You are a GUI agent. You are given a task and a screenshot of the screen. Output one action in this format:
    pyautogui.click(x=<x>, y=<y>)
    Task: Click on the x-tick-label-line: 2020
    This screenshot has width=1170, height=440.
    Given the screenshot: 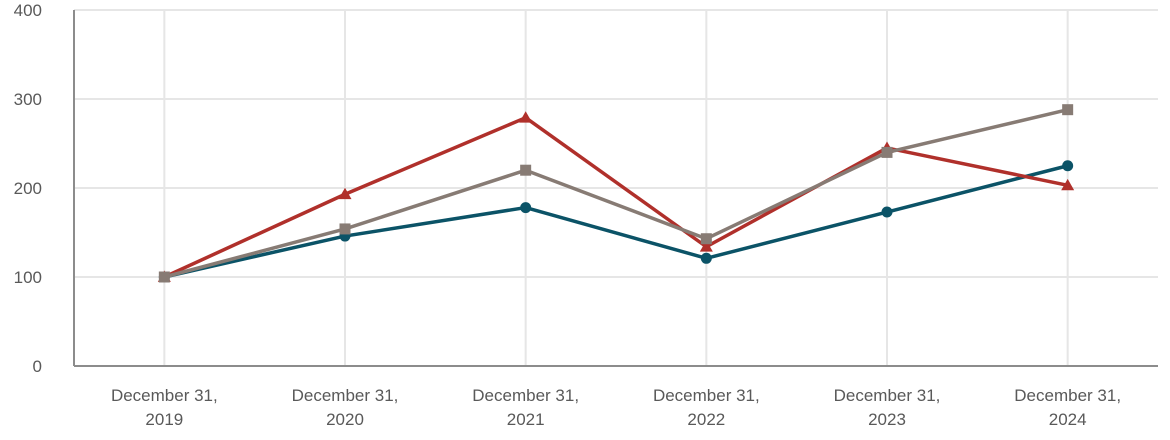 What is the action you would take?
    pyautogui.click(x=345, y=419)
    